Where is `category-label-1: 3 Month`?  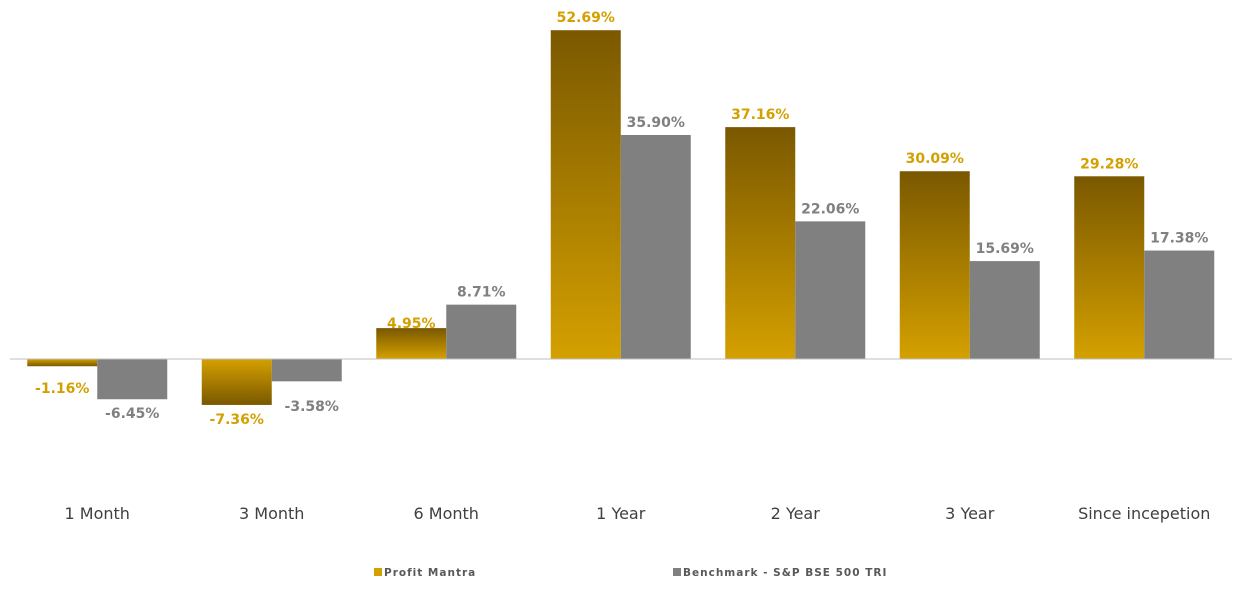
category-label-1: 3 Month is located at coordinates (271, 513).